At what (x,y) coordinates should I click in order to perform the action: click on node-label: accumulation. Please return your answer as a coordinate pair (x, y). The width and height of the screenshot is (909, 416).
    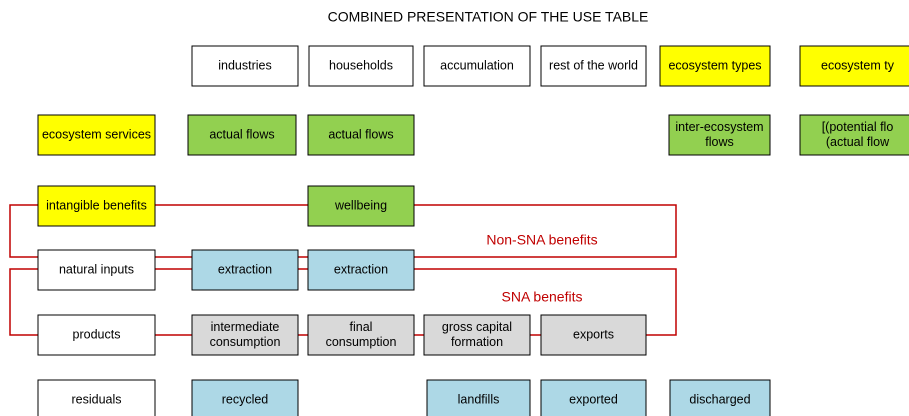
    Looking at the image, I should click on (477, 65).